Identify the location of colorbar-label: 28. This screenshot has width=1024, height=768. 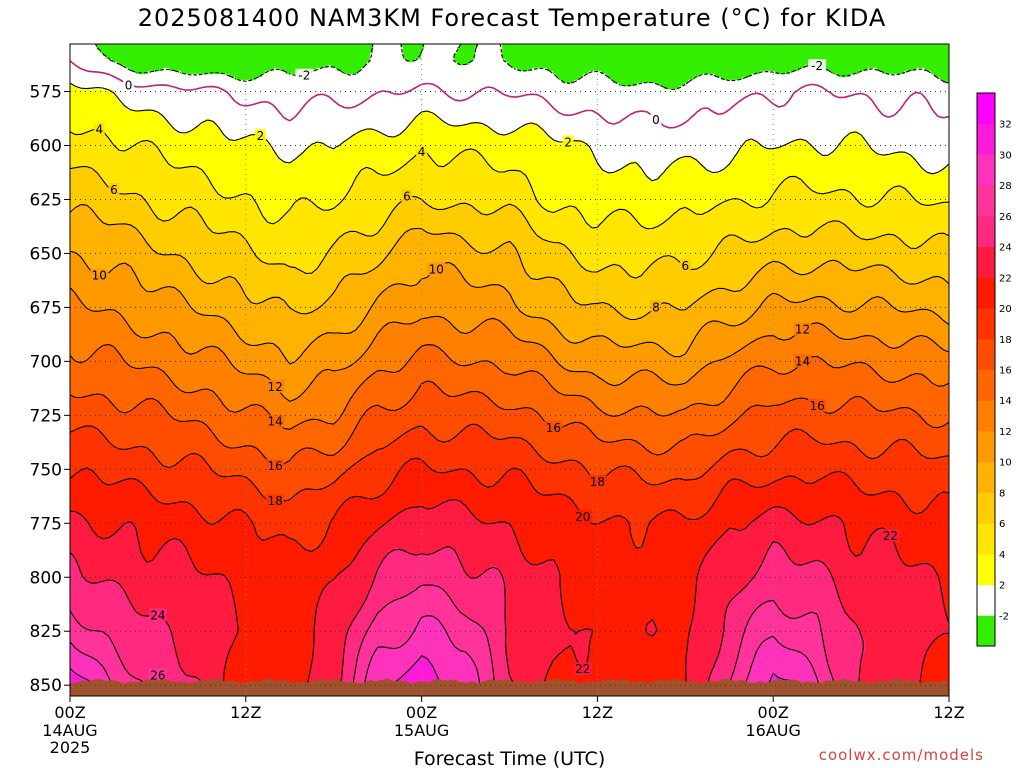
(1005, 186).